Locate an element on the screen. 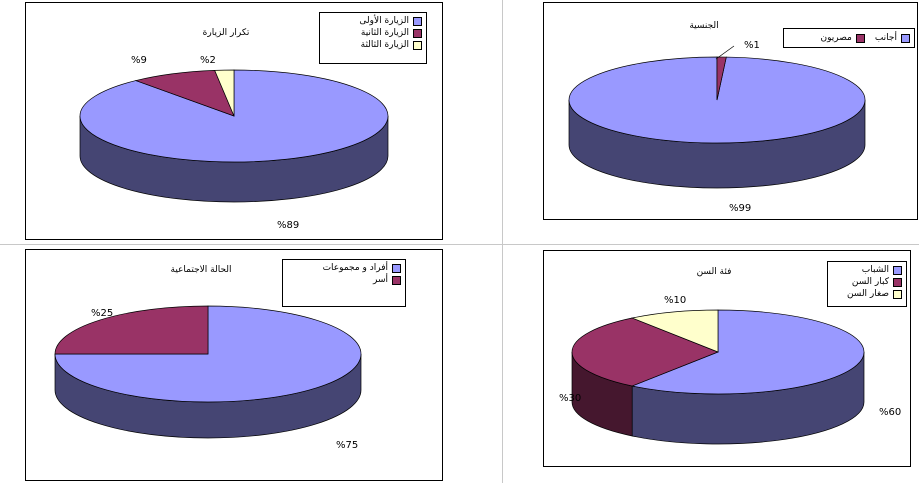 Image resolution: width=919 pixels, height=483 pixels. legend-social-status: أفراد و مجموعات أسر is located at coordinates (344, 283).